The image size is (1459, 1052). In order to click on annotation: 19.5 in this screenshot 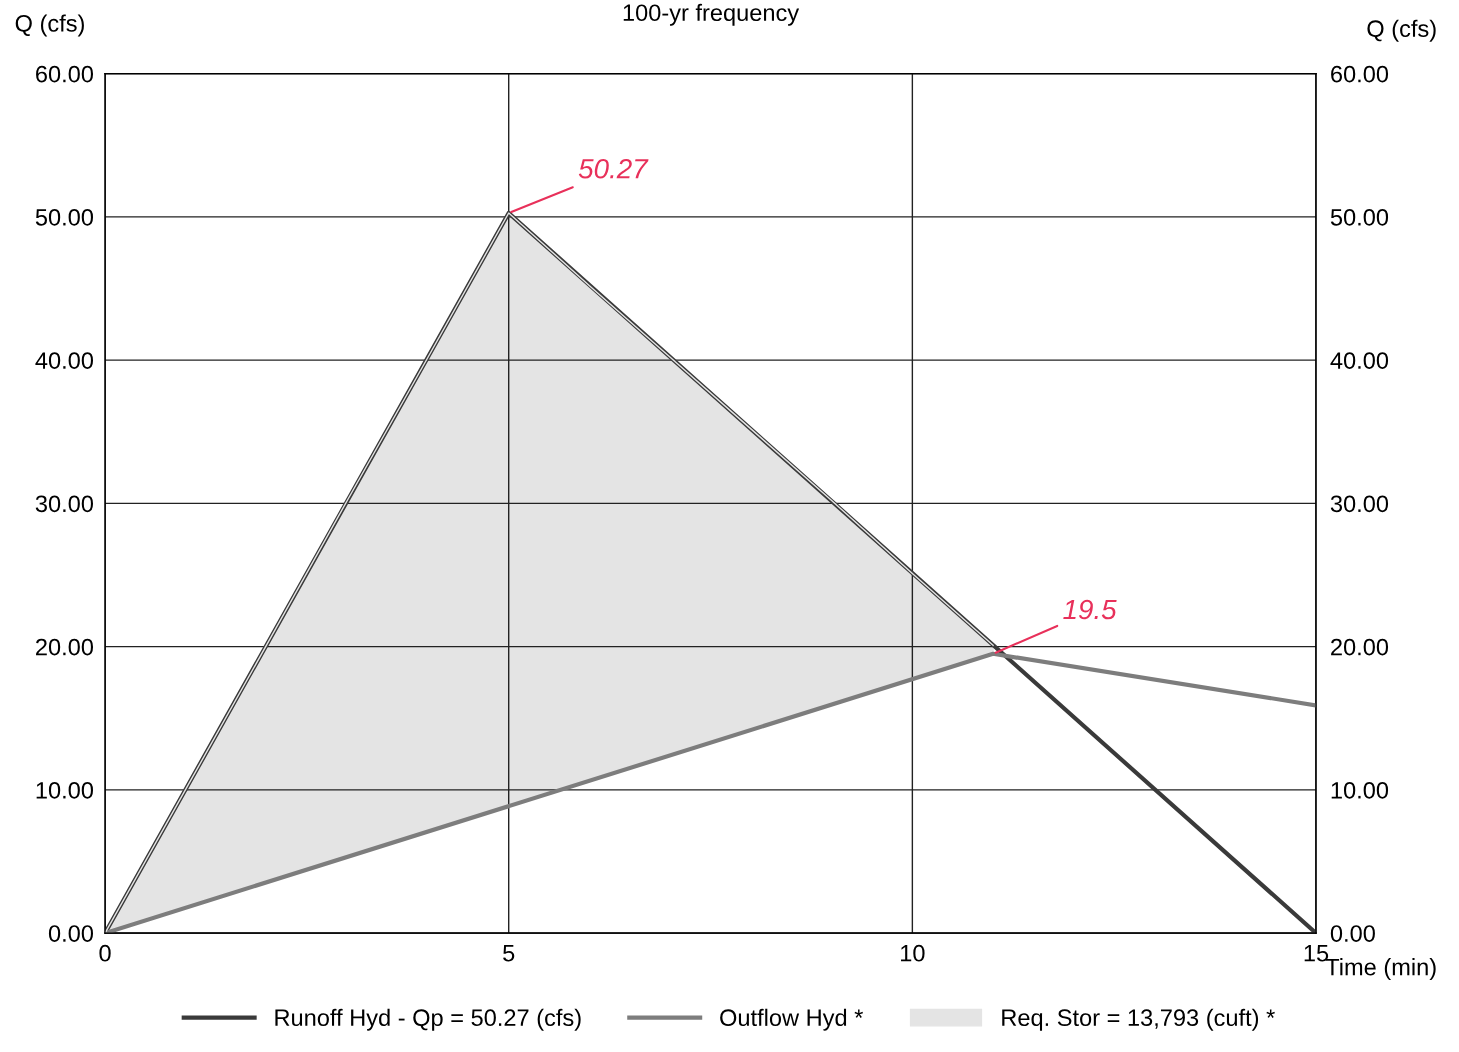, I will do `click(1090, 609)`.